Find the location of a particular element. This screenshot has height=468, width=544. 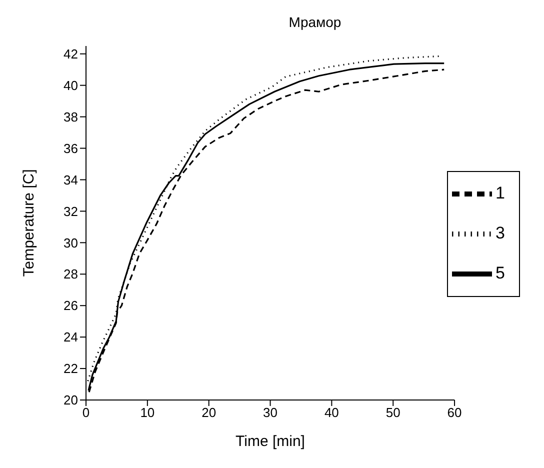

y-axis-title: Temperature [C] is located at coordinates (29, 223).